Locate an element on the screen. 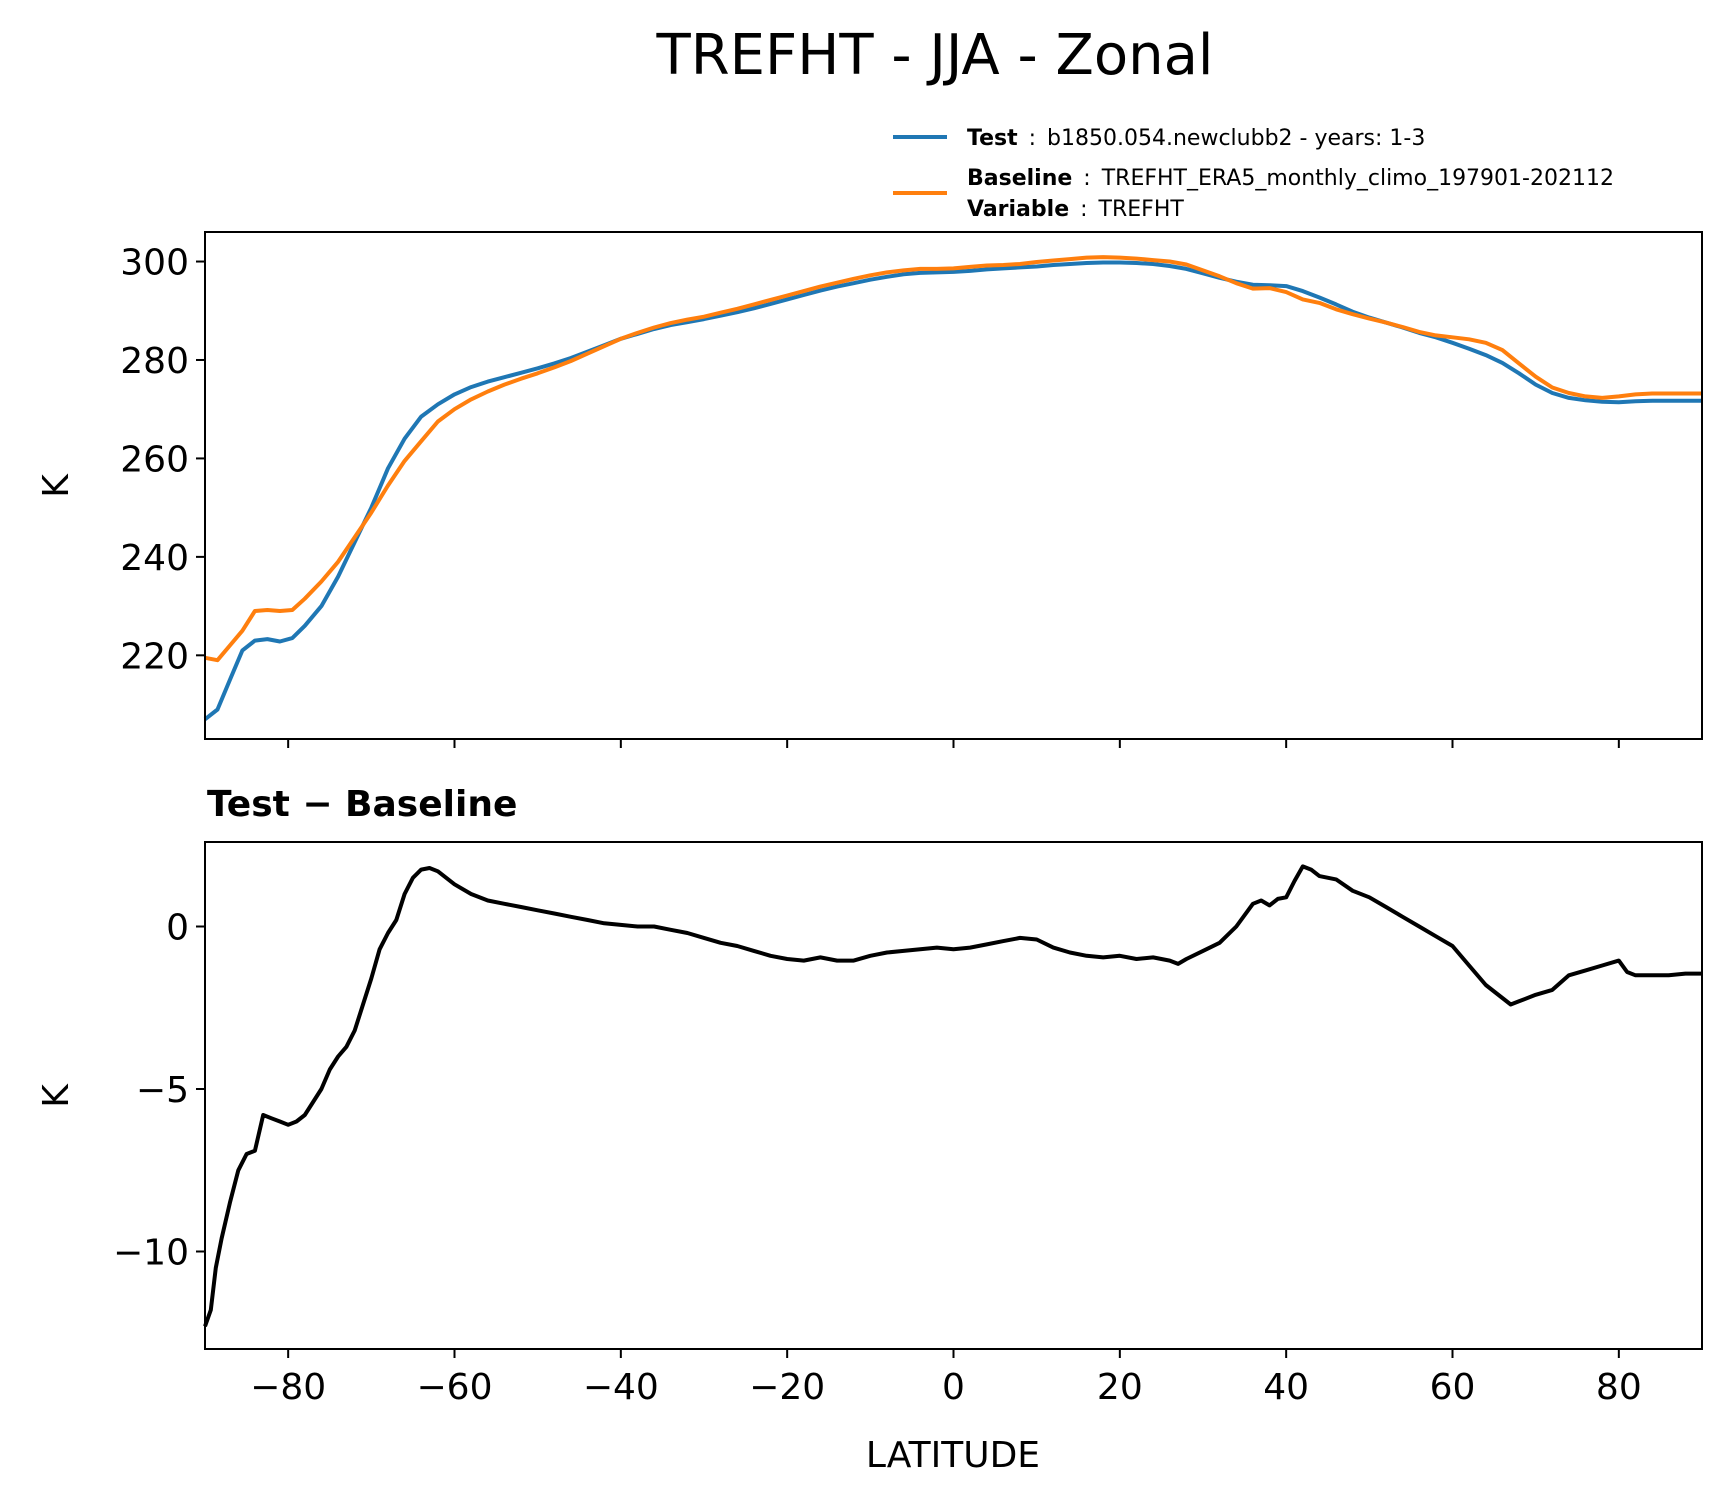  x-tick-label: −20 is located at coordinates (787, 1387).